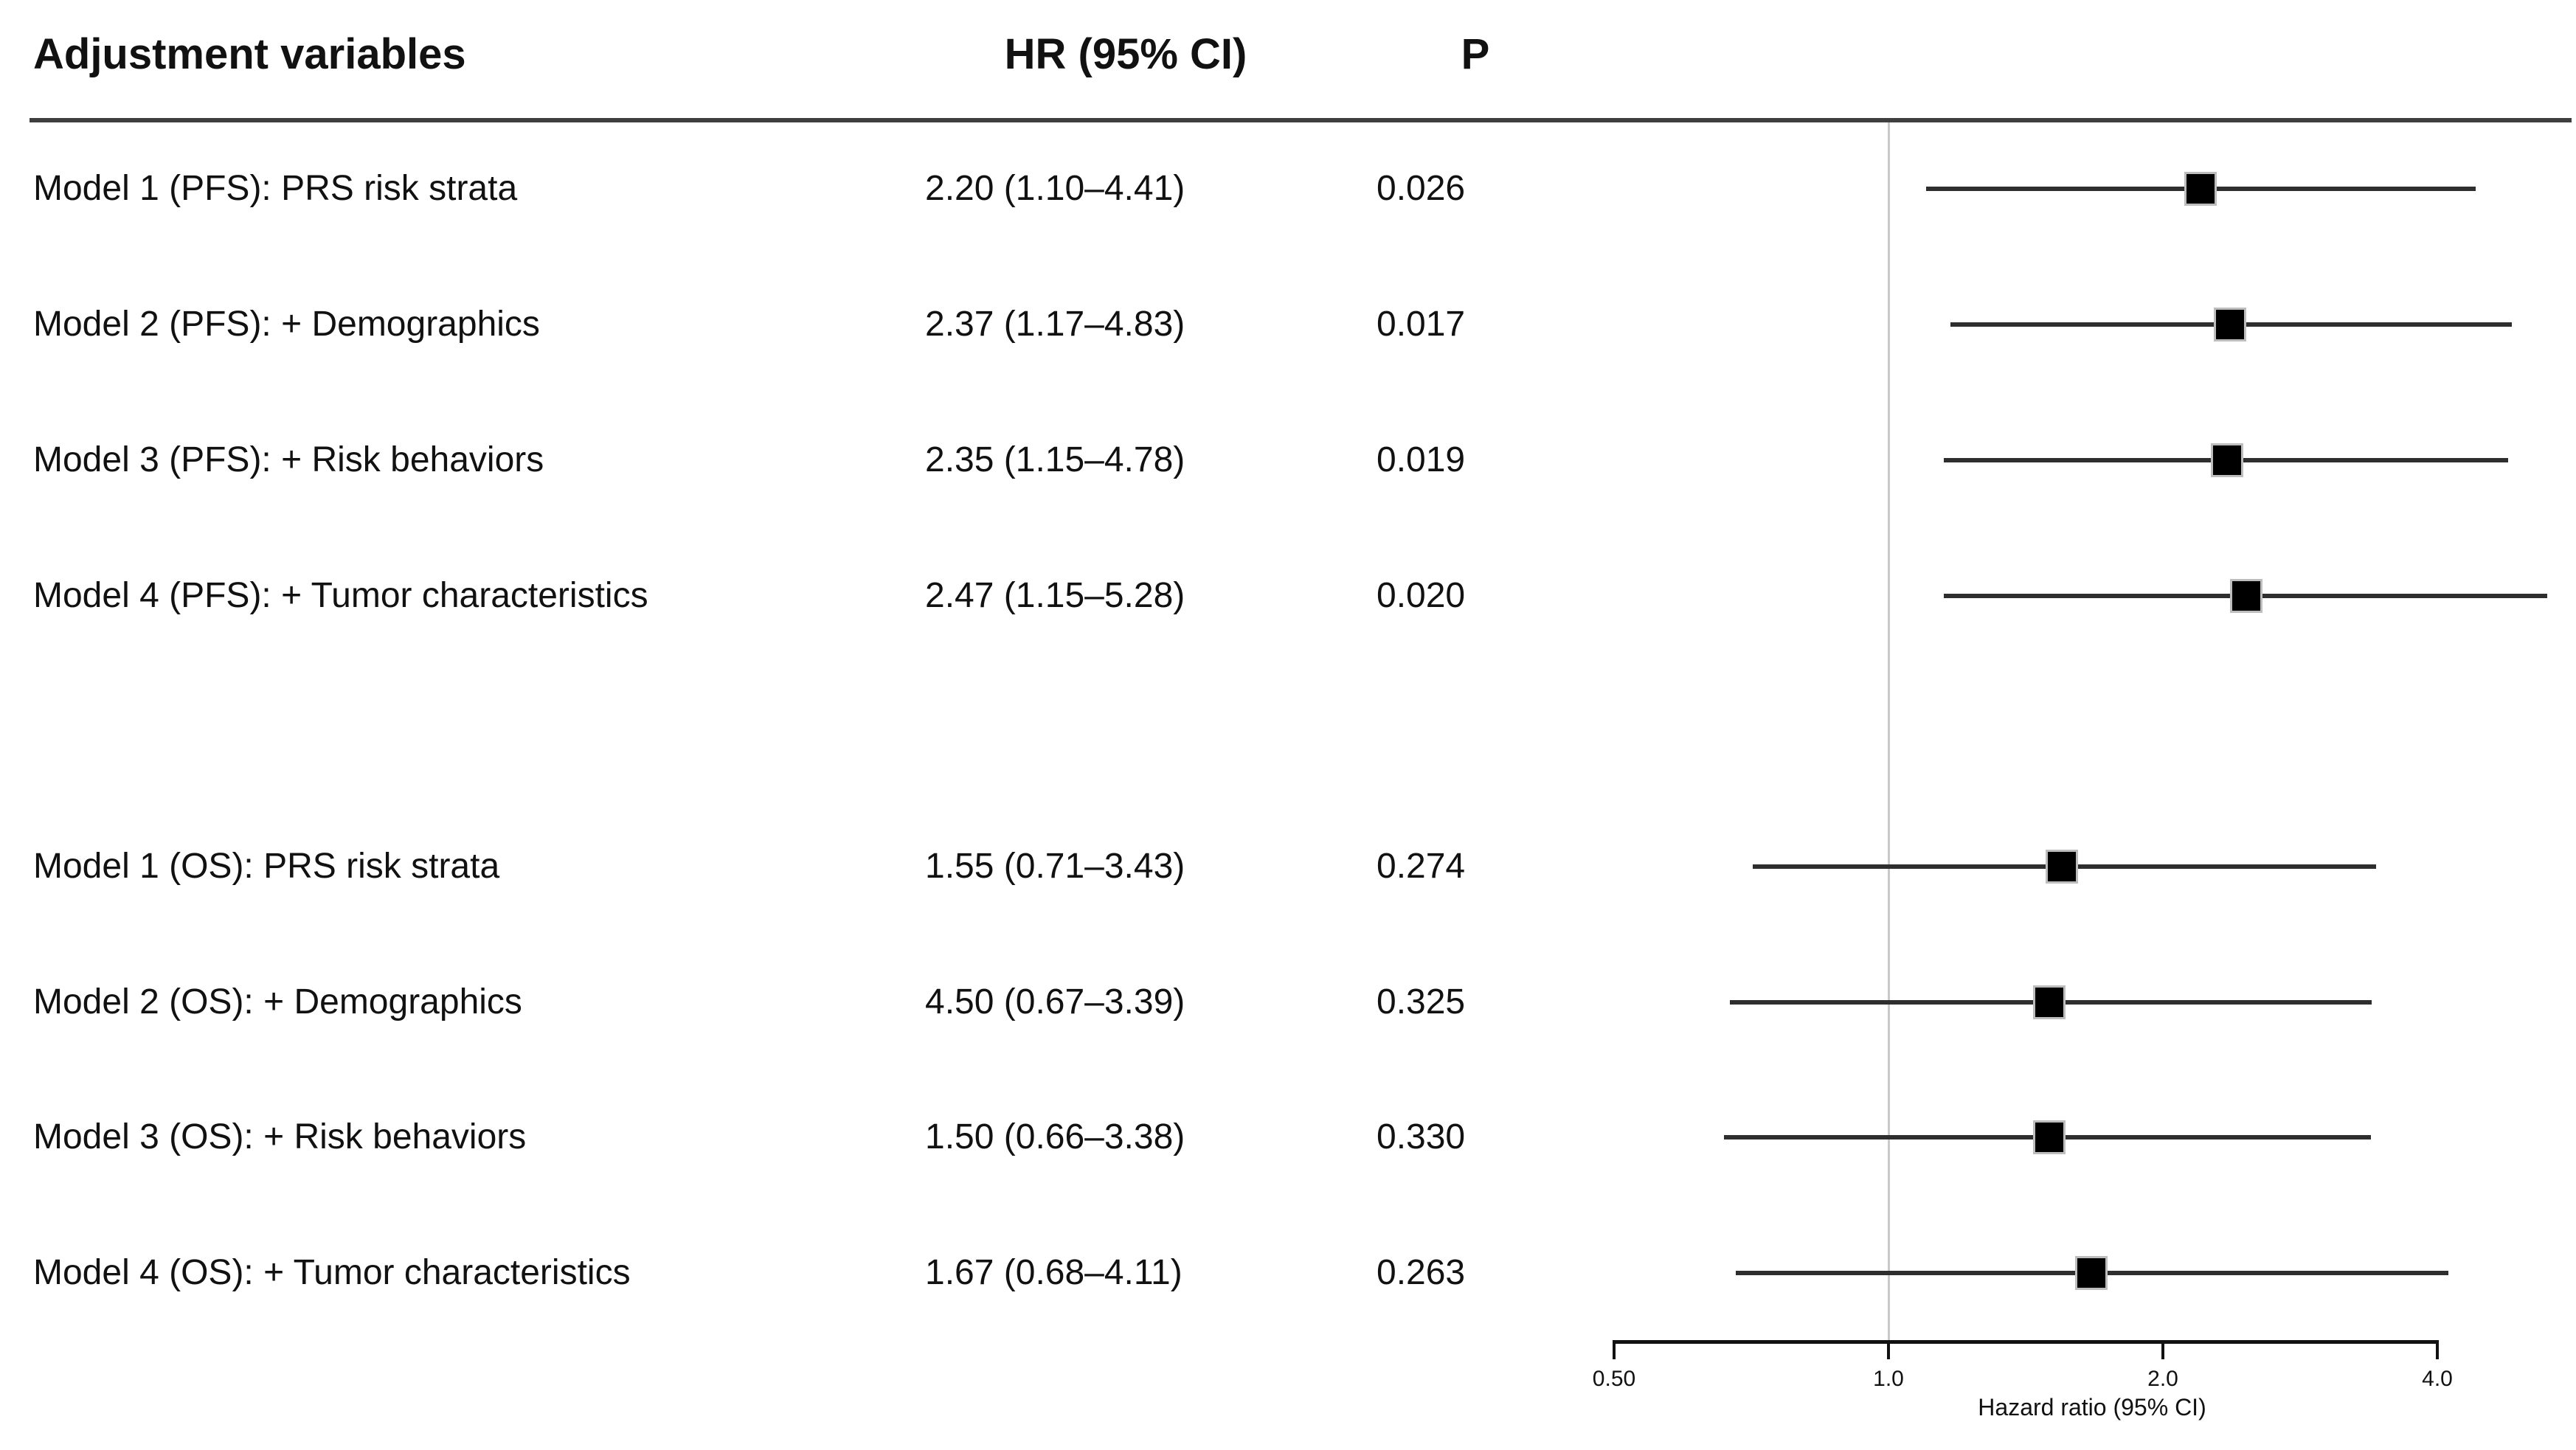 This screenshot has height=1450, width=2576. I want to click on row-hr-ci-value: 1.67 (0.68–4.11), so click(1054, 1272).